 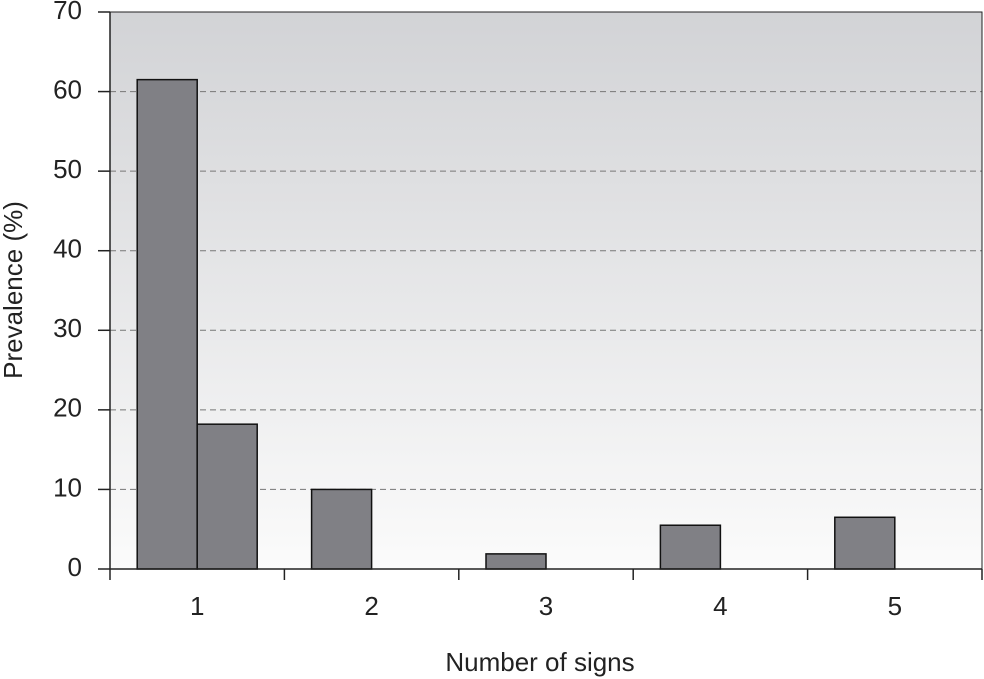 What do you see at coordinates (67, 487) in the screenshot?
I see `y-tick-label: 10` at bounding box center [67, 487].